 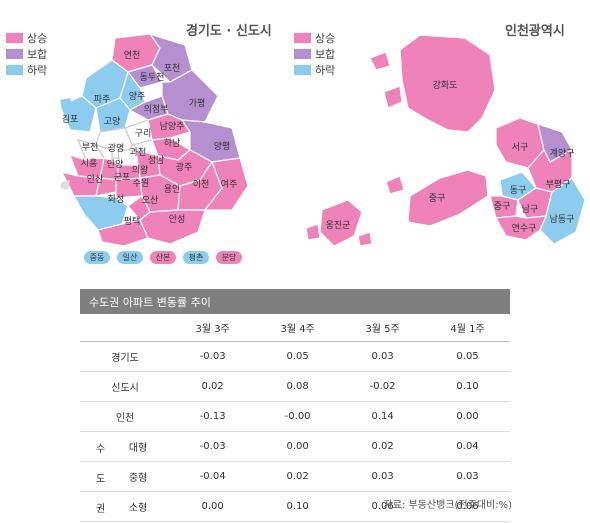 I want to click on newtown-ilsan: 일산, so click(x=130, y=257).